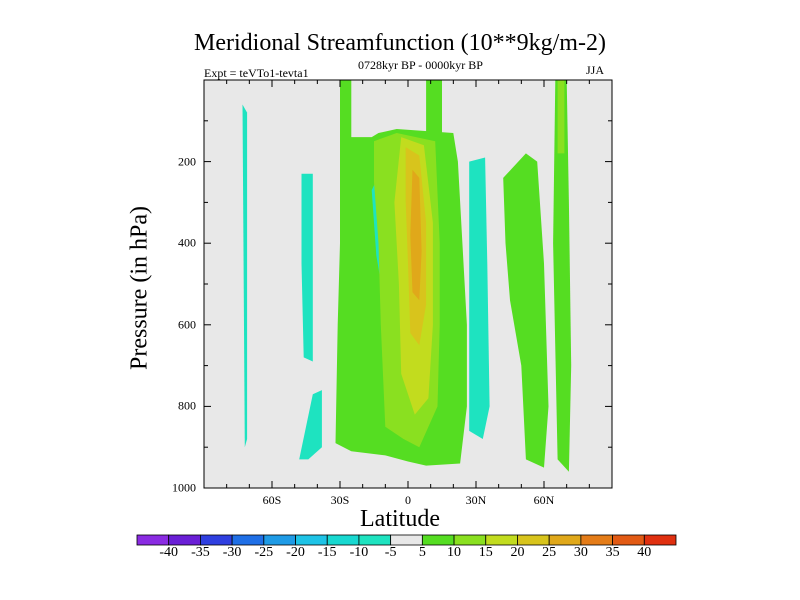 The height and width of the screenshot is (600, 800). I want to click on y-axis-label: Pressure (in hPa), so click(139, 288).